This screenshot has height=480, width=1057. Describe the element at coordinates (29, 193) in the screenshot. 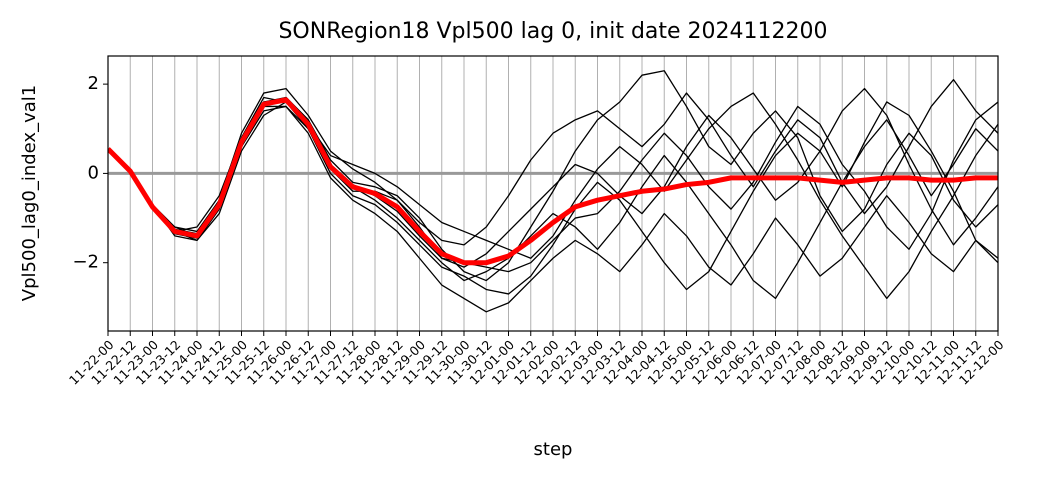

I see `y-axis-label: Vpl500_lag0_index_val1` at that location.